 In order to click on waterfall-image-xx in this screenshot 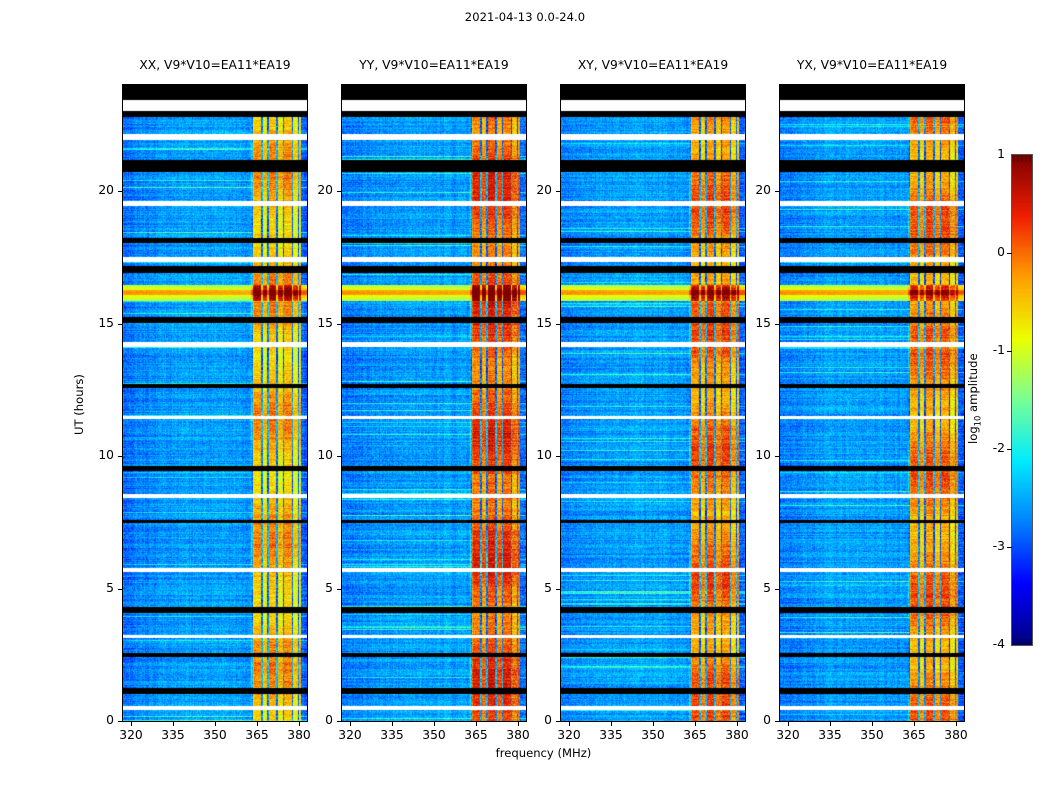, I will do `click(215, 403)`.